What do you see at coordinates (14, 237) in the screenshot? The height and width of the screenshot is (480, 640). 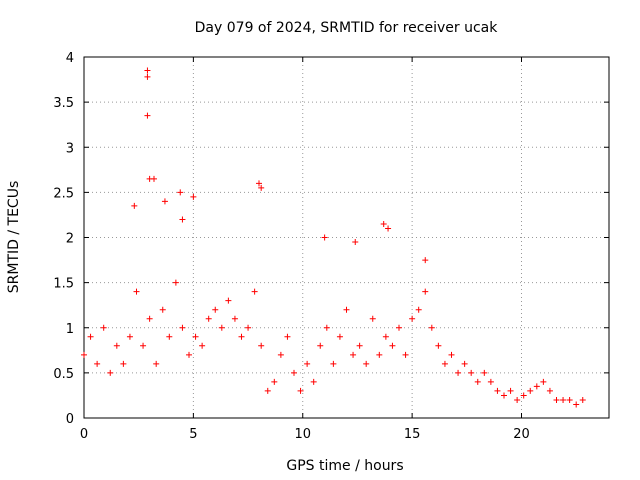 I see `y-axis-label: SRMTID / TECUs` at bounding box center [14, 237].